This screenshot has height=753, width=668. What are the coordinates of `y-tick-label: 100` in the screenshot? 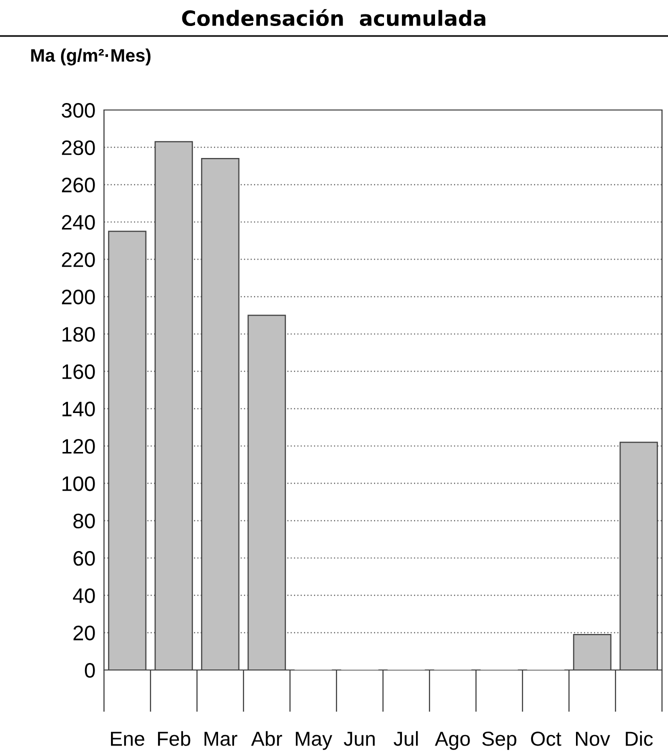 It's located at (78, 484).